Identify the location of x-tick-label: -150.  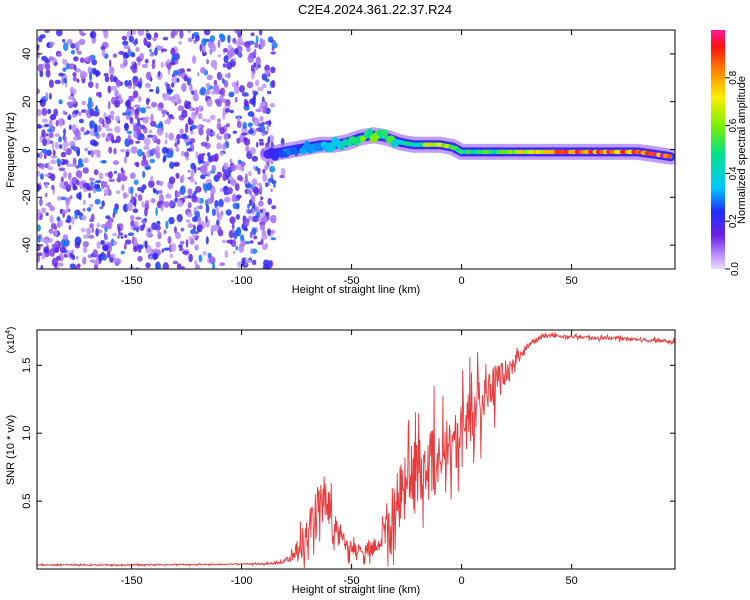
(132, 581).